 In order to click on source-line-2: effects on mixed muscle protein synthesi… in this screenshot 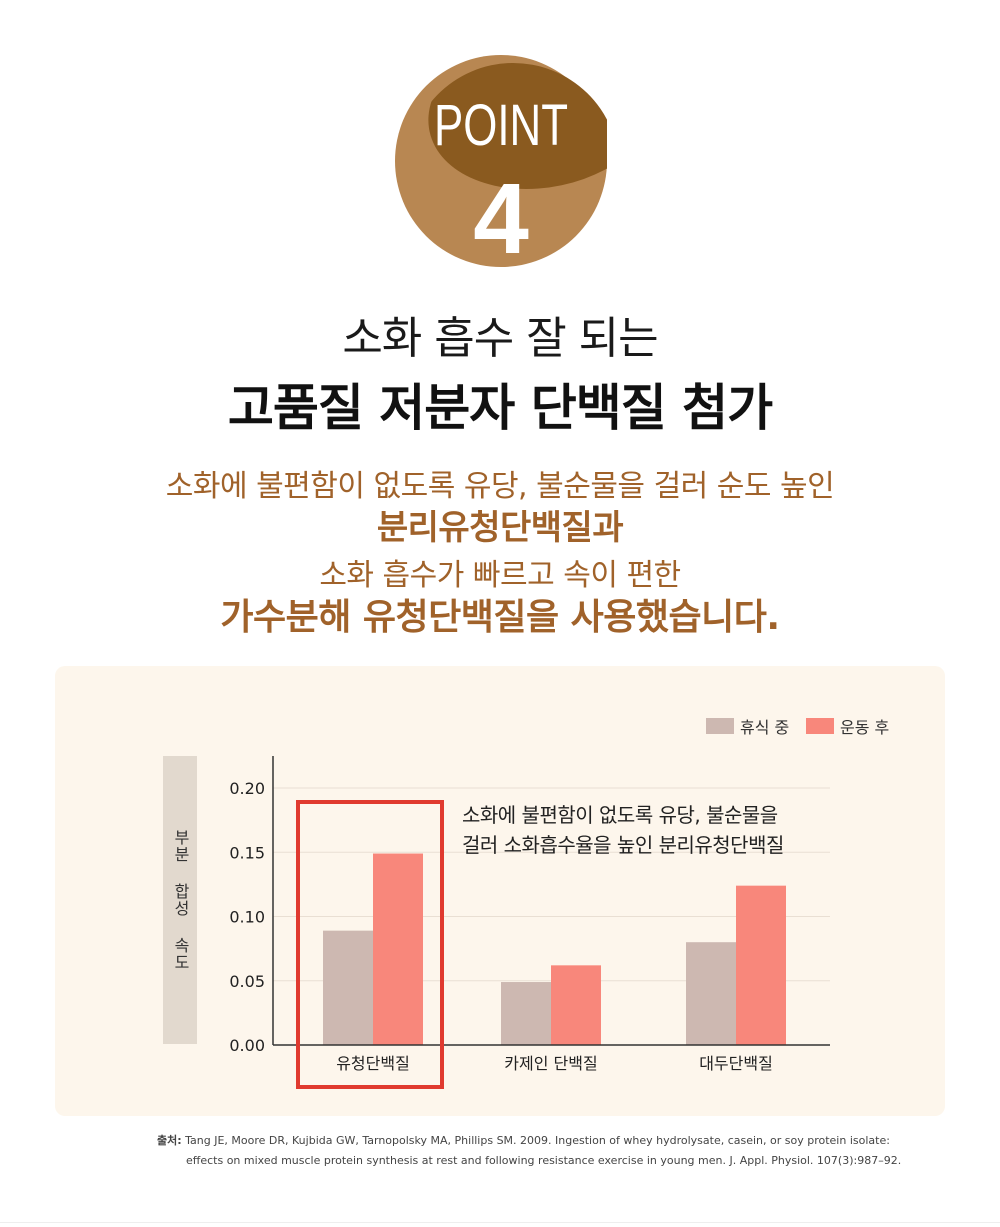, I will do `click(544, 1160)`.